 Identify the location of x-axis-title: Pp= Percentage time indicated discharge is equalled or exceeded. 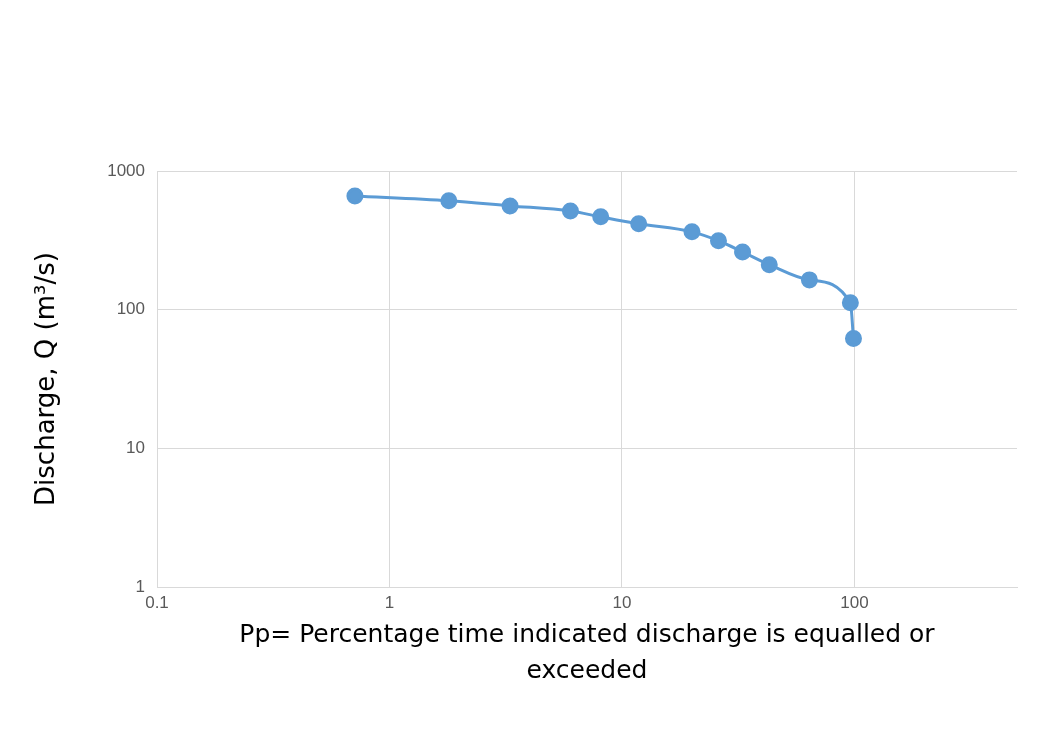
(587, 652).